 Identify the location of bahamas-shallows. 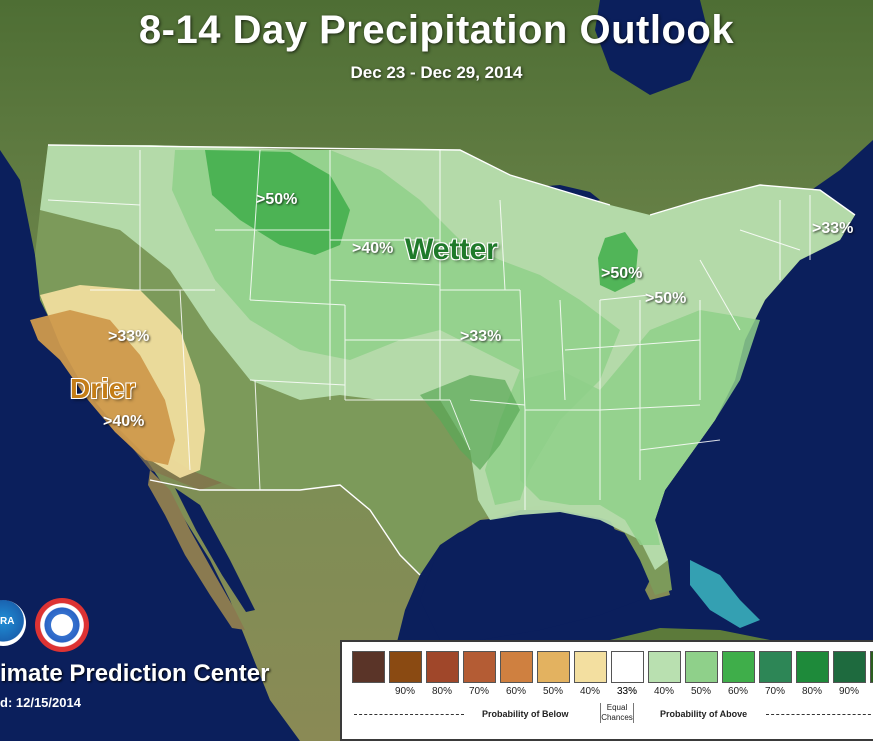
(725, 594).